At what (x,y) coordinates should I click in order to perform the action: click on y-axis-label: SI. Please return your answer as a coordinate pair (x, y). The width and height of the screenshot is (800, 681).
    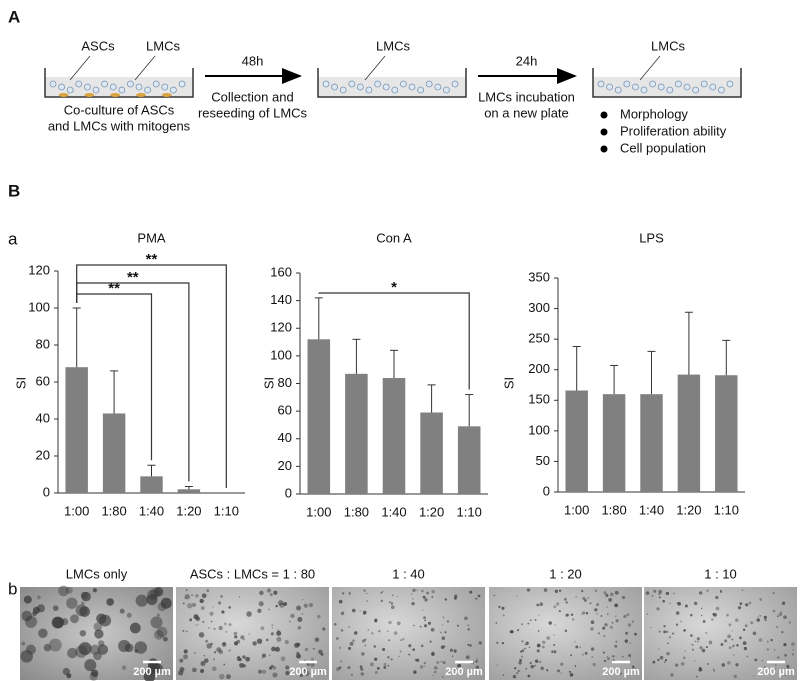
    Looking at the image, I should click on (268, 383).